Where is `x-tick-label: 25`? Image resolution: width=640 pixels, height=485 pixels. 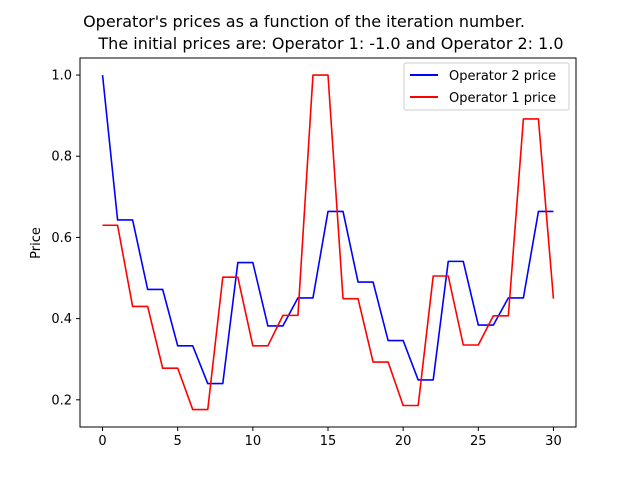
x-tick-label: 25 is located at coordinates (478, 441).